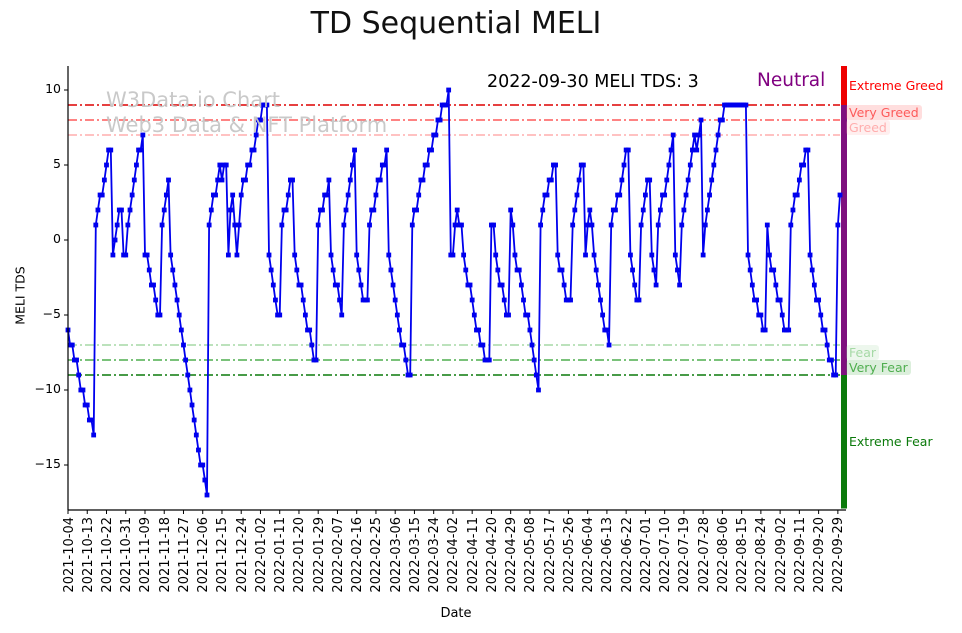  Describe the element at coordinates (862, 352) in the screenshot. I see `zone-label: Fear` at that location.